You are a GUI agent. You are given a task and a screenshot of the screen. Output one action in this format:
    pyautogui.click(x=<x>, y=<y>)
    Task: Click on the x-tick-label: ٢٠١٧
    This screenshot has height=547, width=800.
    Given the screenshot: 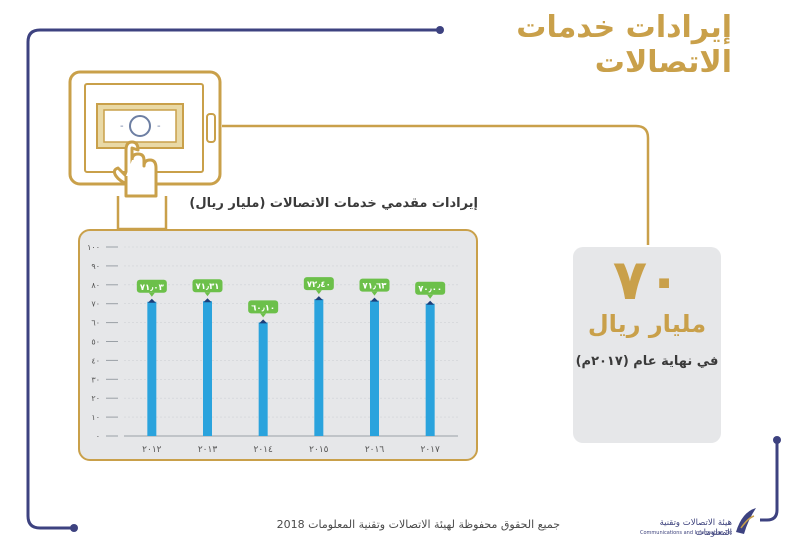 What is the action you would take?
    pyautogui.click(x=430, y=450)
    